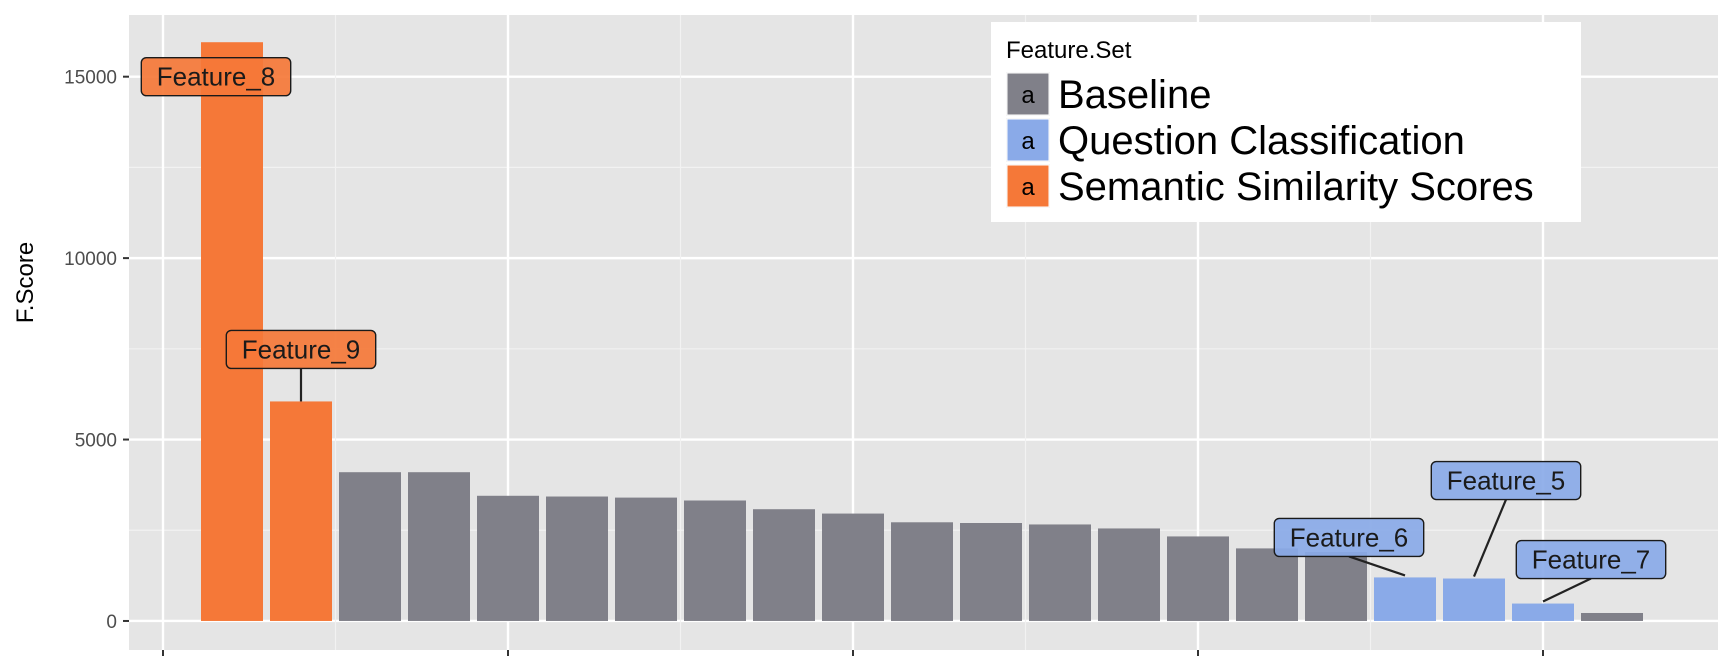  Describe the element at coordinates (1296, 187) in the screenshot. I see `legend-label: Semantic Similarity Scores` at that location.